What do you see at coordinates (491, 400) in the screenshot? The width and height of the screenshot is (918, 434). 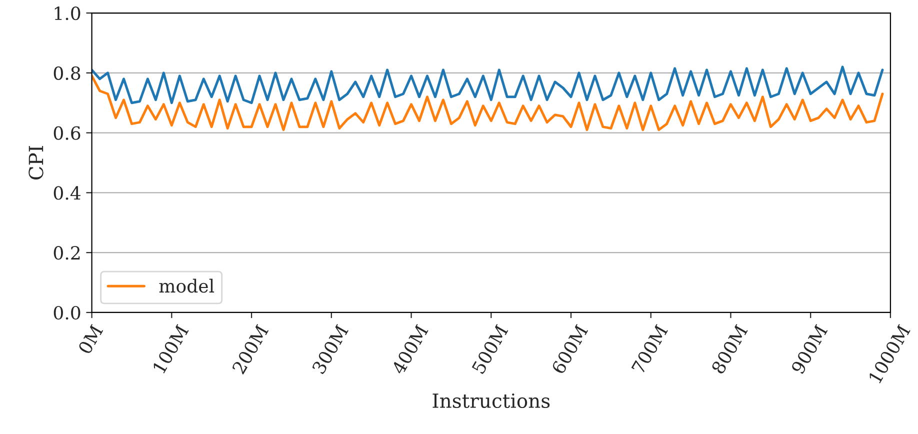 I see `x-axis-title: Instructions` at bounding box center [491, 400].